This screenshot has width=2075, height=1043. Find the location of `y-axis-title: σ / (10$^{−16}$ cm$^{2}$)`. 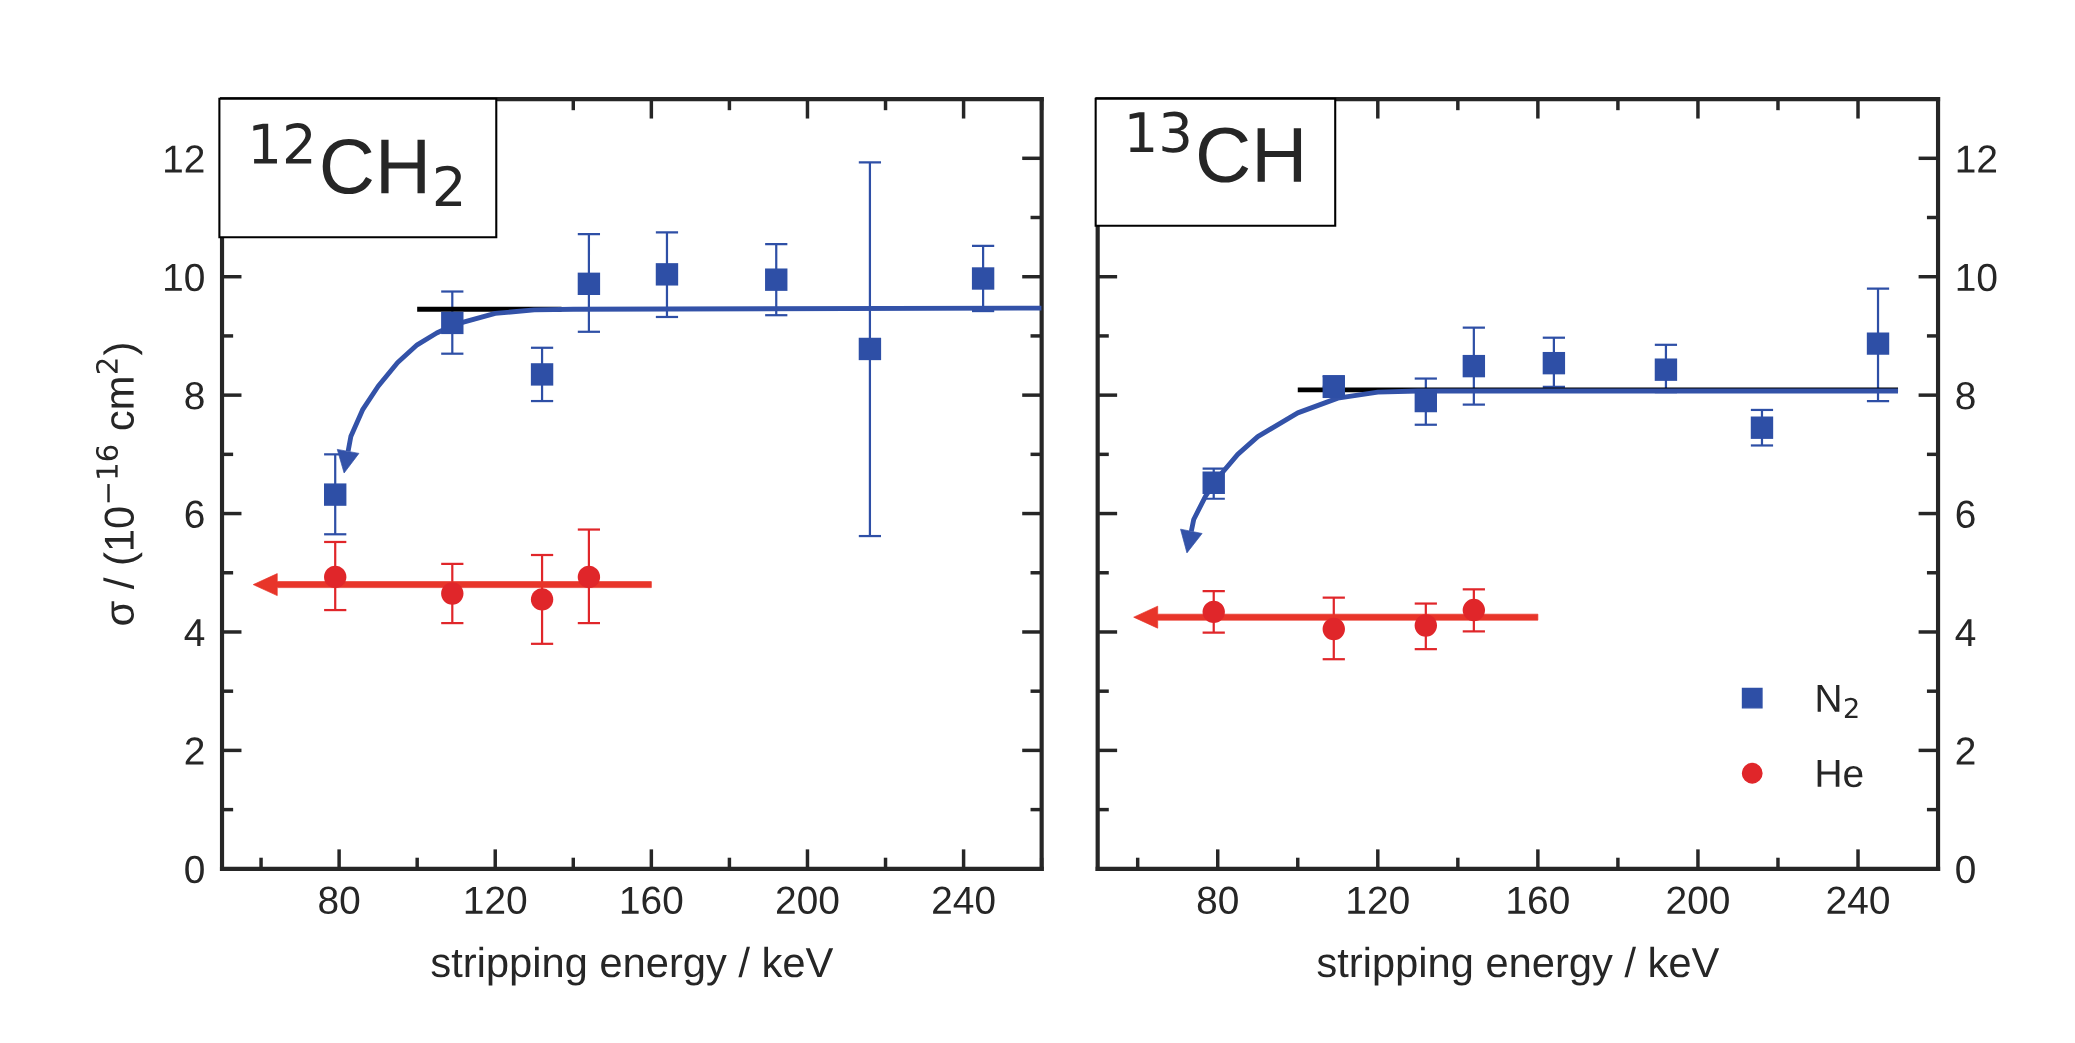

y-axis-title: σ / (10$^{−16}$ cm$^{2}$) is located at coordinates (119, 484).